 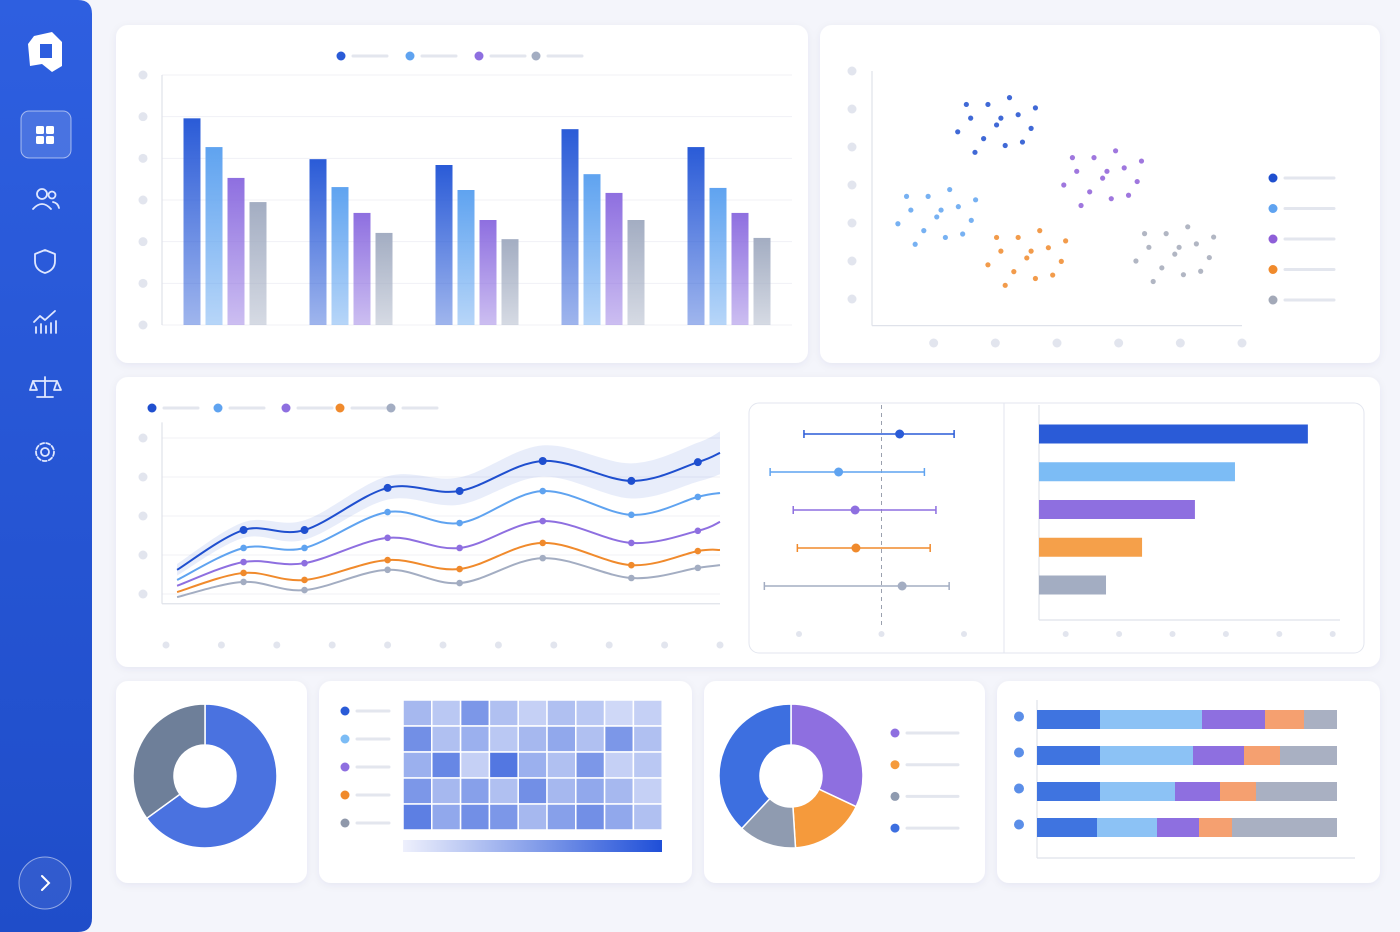 What do you see at coordinates (45, 261) in the screenshot?
I see `nav-security` at bounding box center [45, 261].